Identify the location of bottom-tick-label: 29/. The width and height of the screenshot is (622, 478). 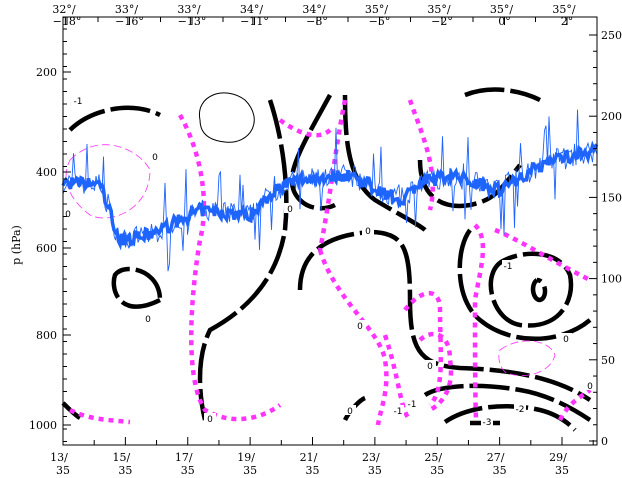
(558, 457).